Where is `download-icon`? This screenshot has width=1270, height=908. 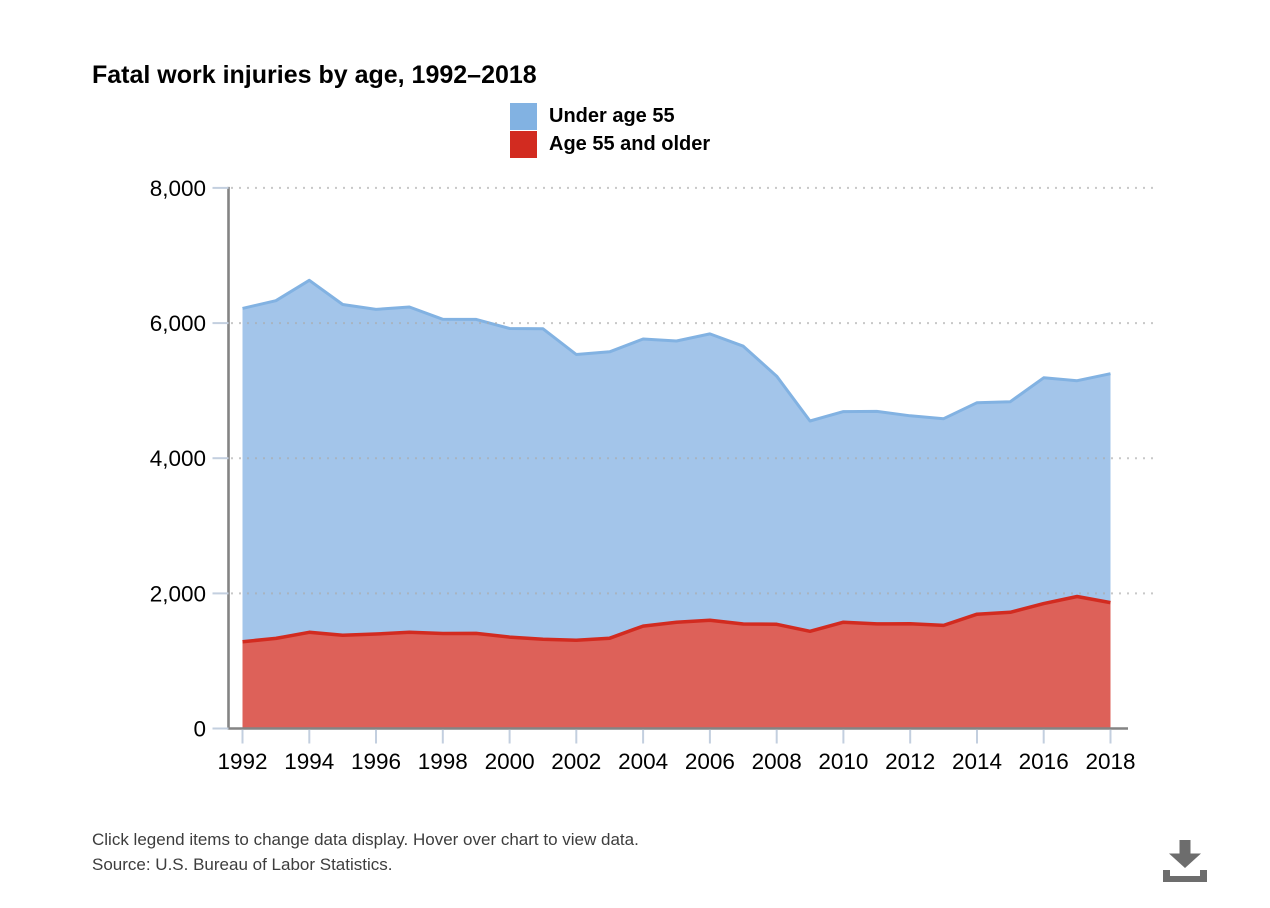 download-icon is located at coordinates (1185, 861).